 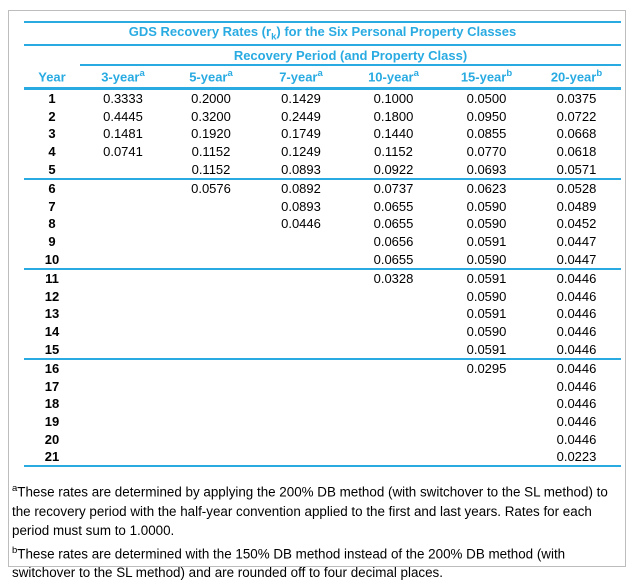 I want to click on year-cell: 4, so click(x=52, y=152).